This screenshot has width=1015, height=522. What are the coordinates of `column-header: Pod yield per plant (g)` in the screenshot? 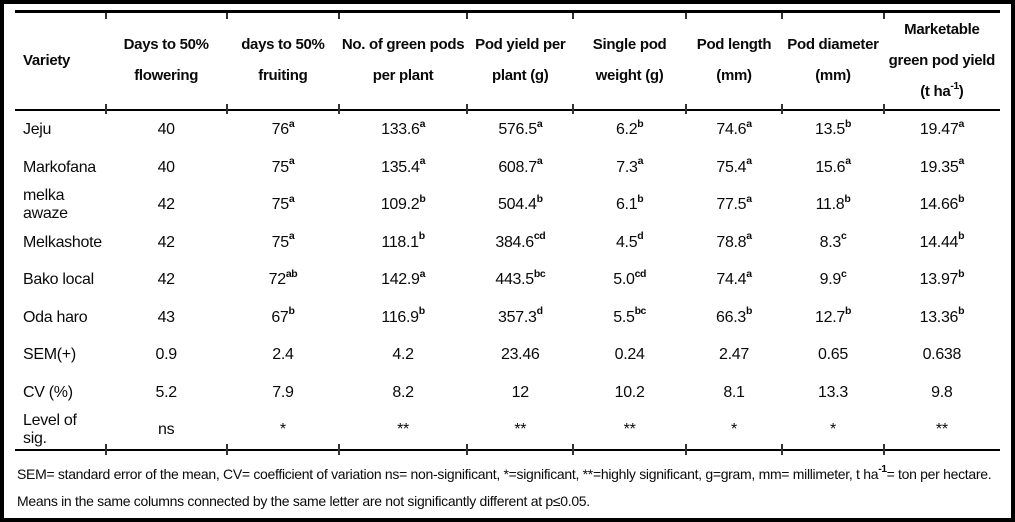 It's located at (520, 62).